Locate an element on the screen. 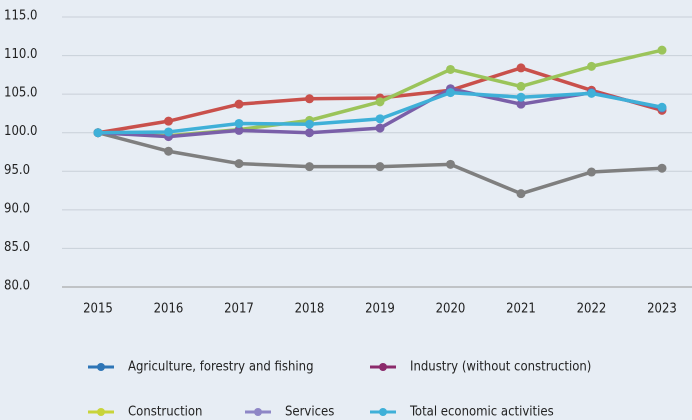 This screenshot has height=420, width=692. y-tick-label: 105.0 is located at coordinates (20, 93).